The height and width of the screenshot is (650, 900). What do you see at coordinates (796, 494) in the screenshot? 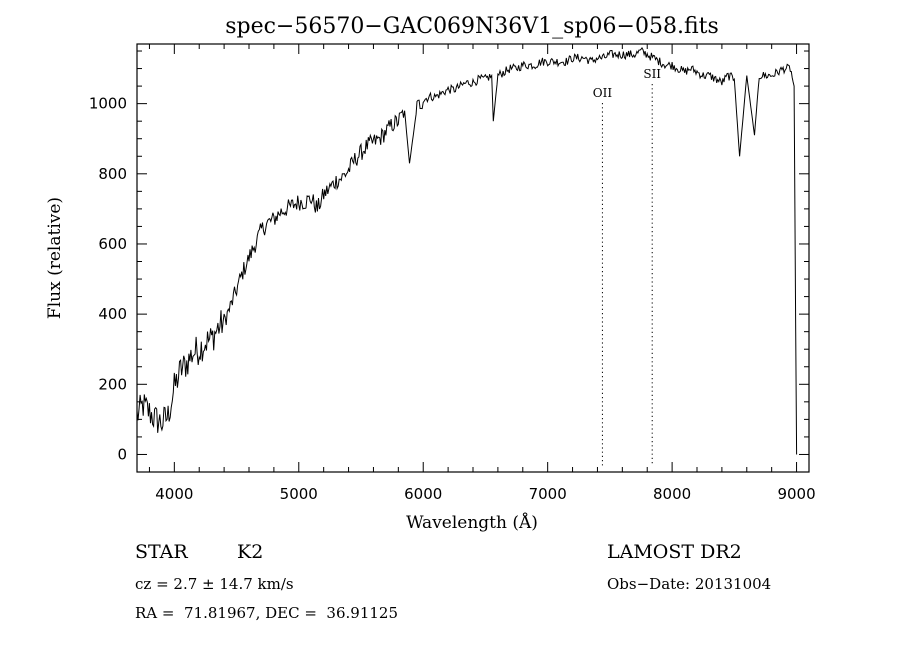
I see `x-tick-label: 9000` at bounding box center [796, 494].